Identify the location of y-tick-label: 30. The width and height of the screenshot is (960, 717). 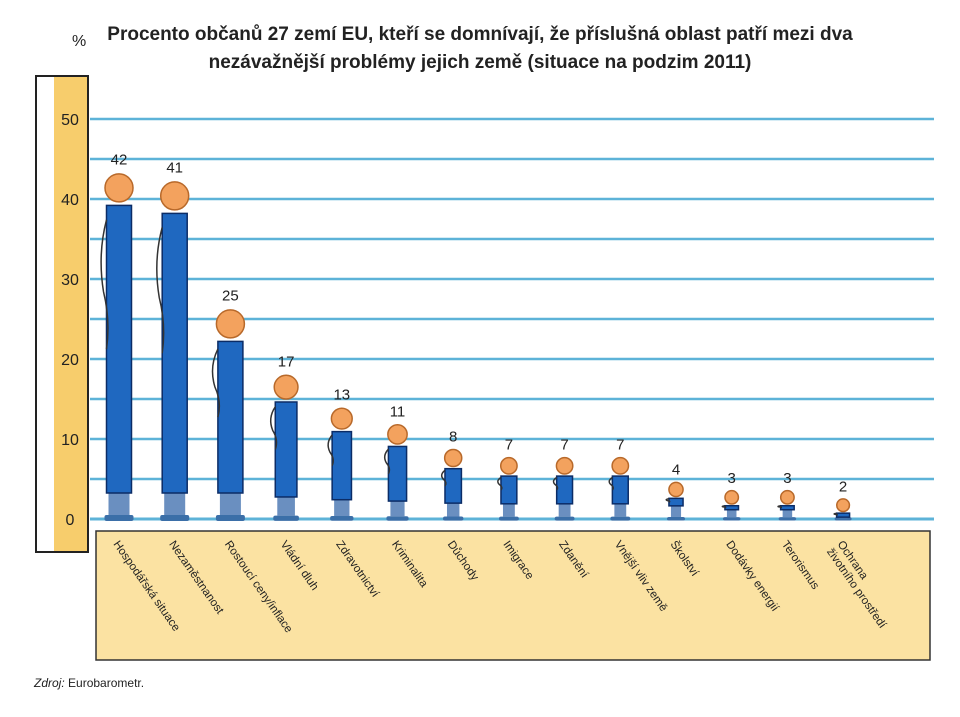
(70, 280).